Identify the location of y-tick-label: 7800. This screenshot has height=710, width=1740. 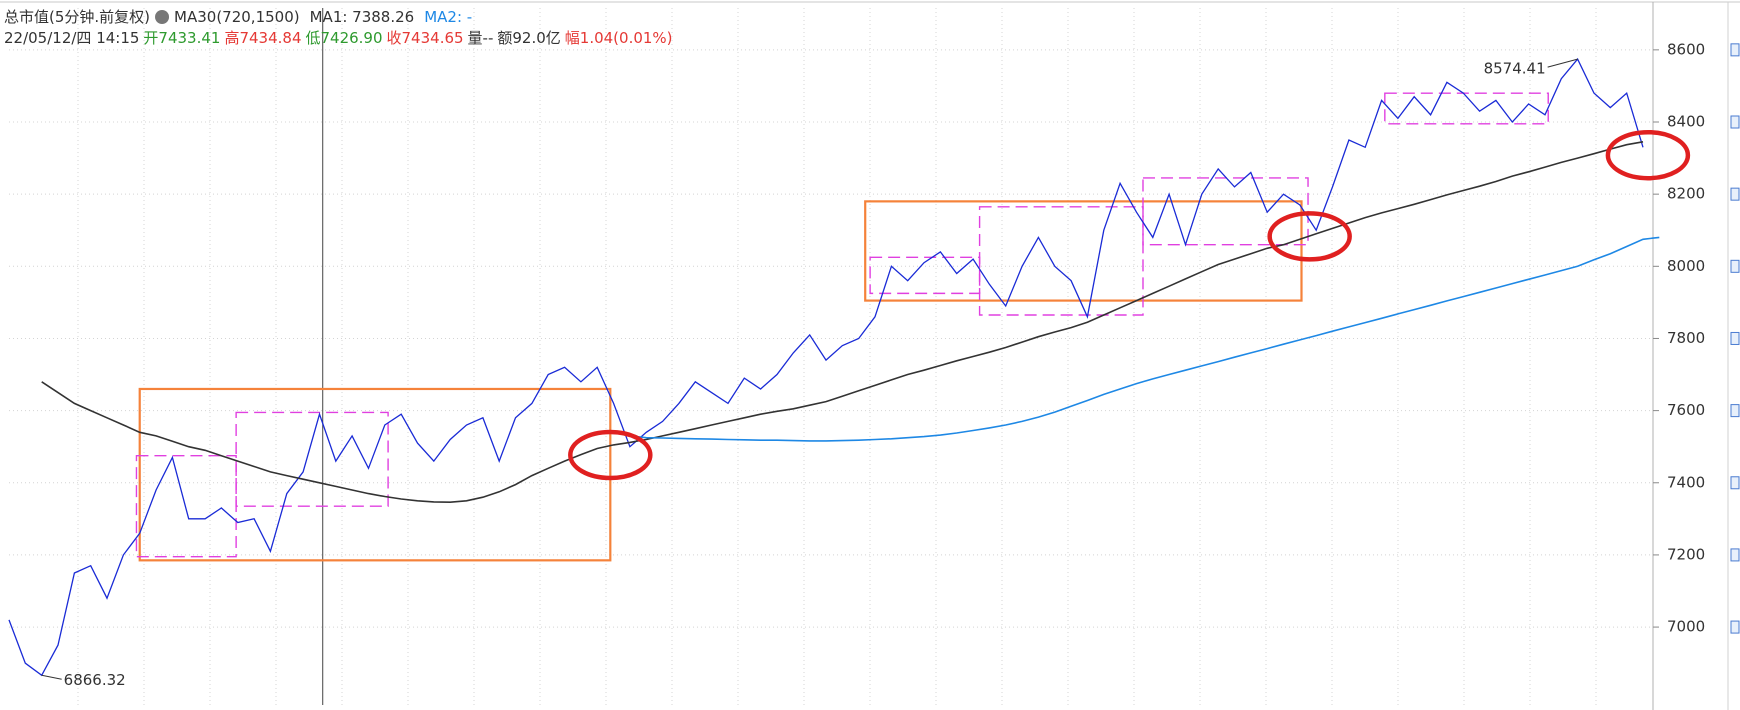
(1686, 338).